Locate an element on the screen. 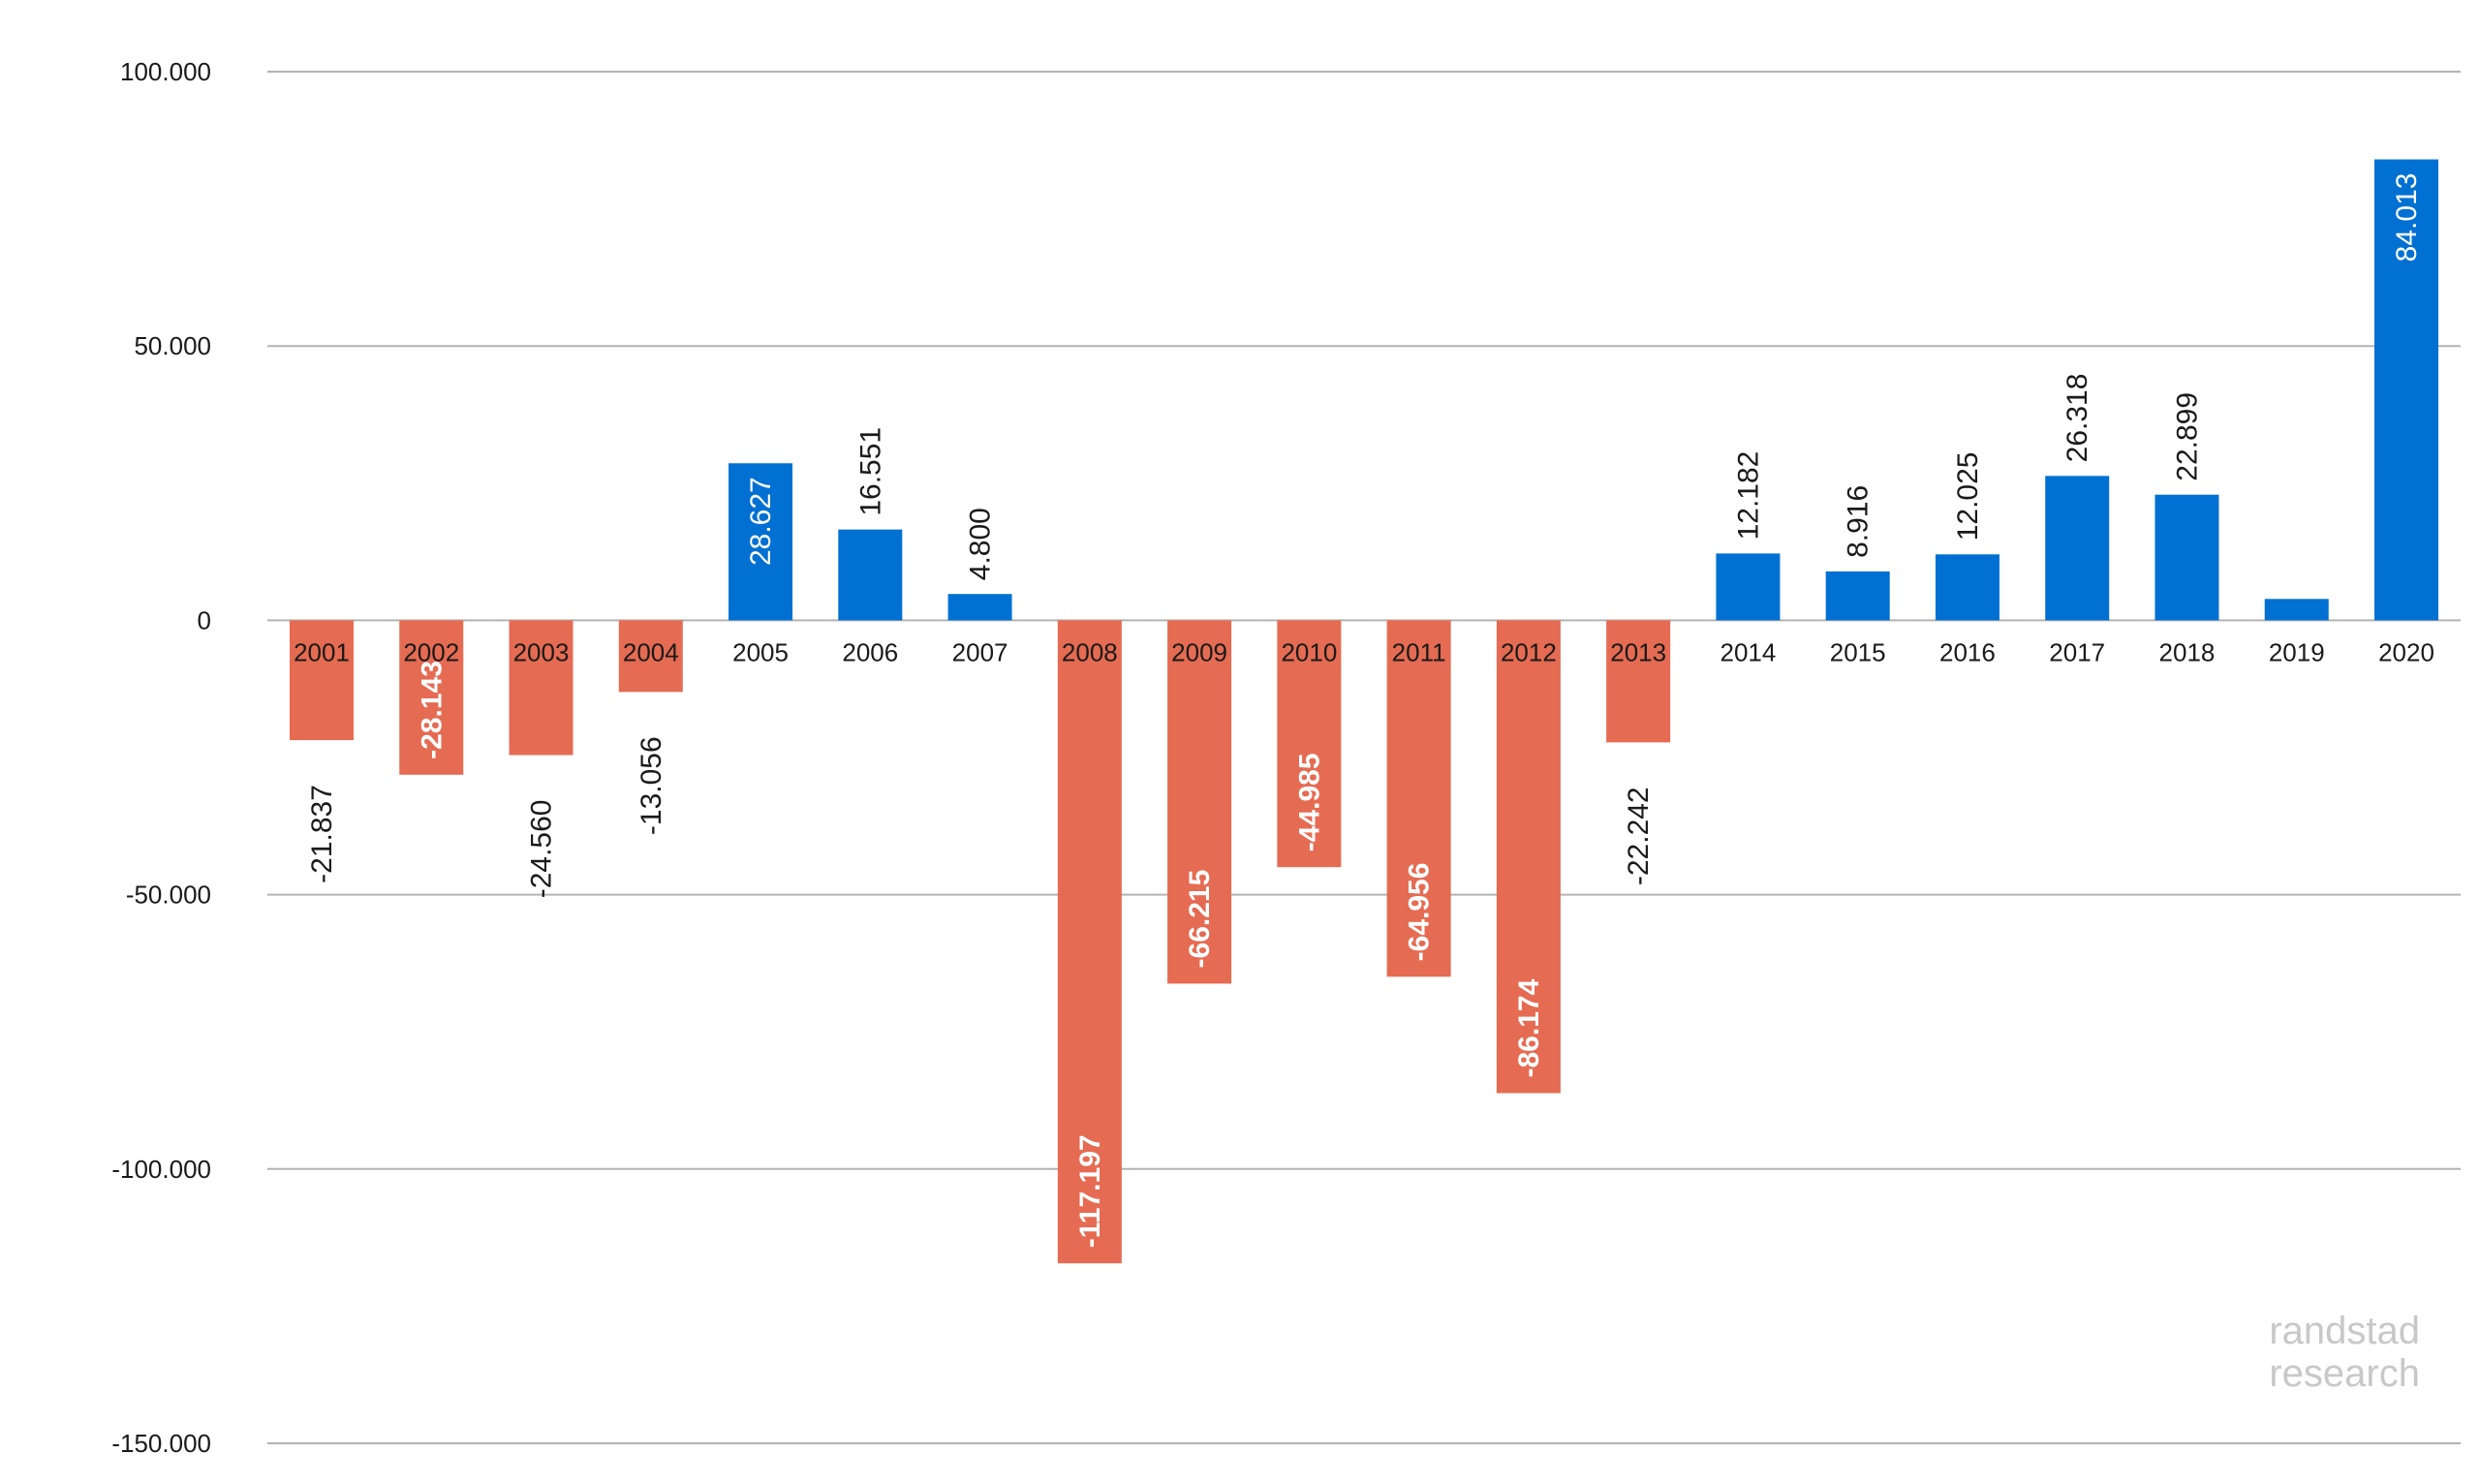  bar-2007 is located at coordinates (979, 607).